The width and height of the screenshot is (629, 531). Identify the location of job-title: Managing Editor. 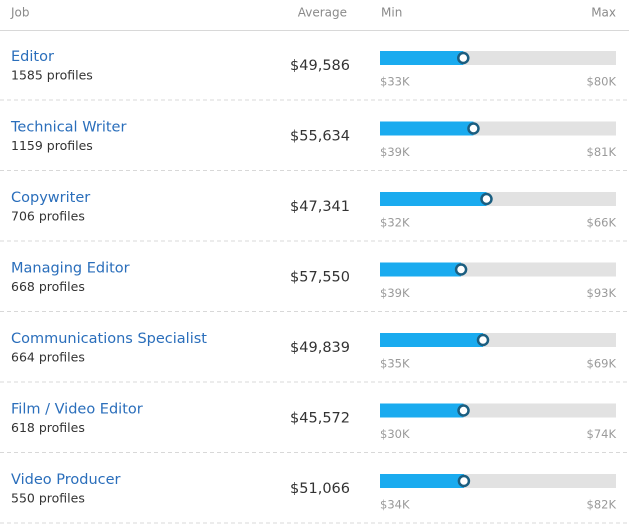
(70, 269).